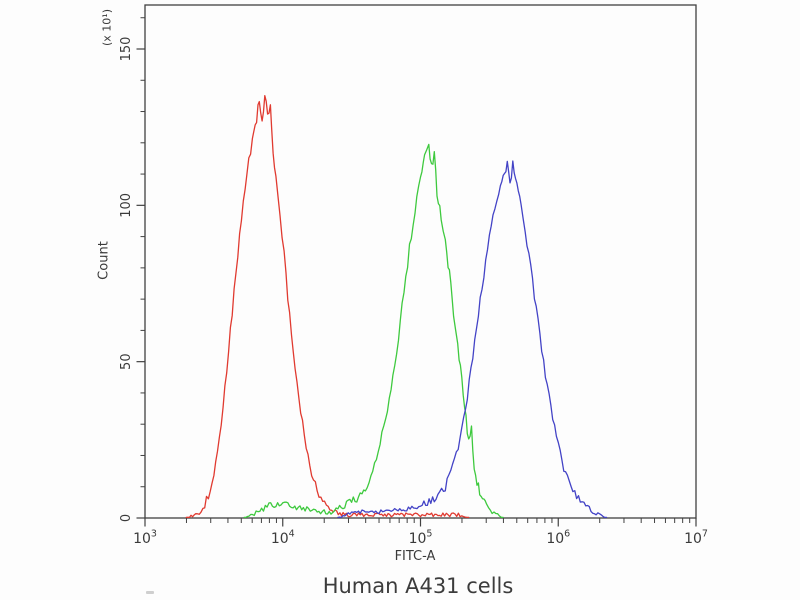 The image size is (800, 600). I want to click on y-axis-title: Count, so click(104, 260).